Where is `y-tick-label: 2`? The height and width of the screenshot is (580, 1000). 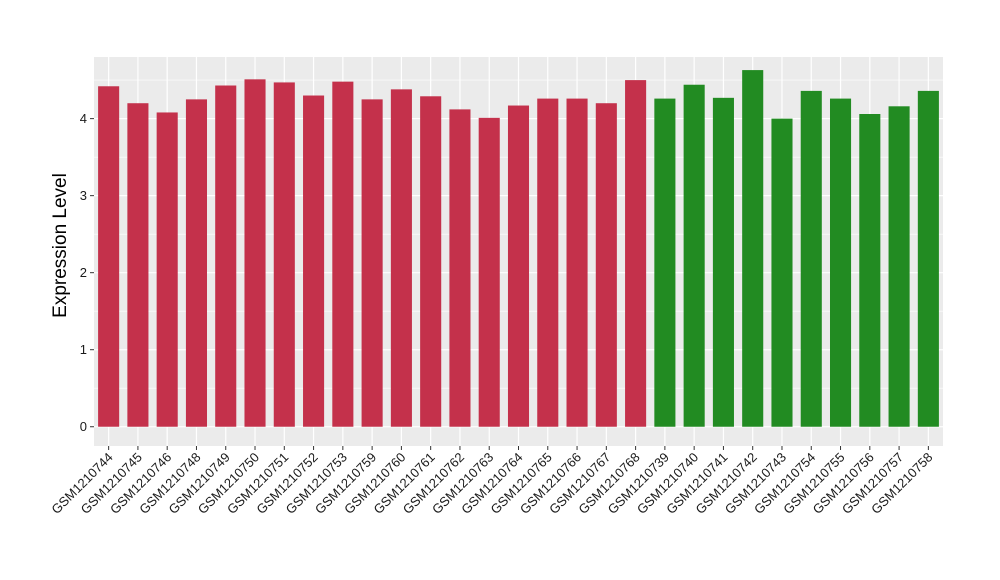 y-tick-label: 2 is located at coordinates (83, 272).